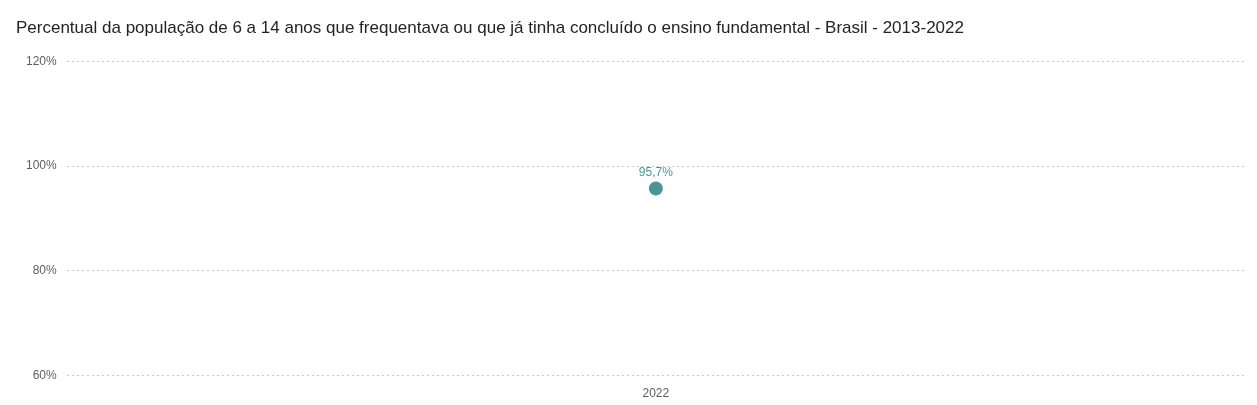 The image size is (1257, 405). I want to click on x-tick-label: 2022, so click(656, 393).